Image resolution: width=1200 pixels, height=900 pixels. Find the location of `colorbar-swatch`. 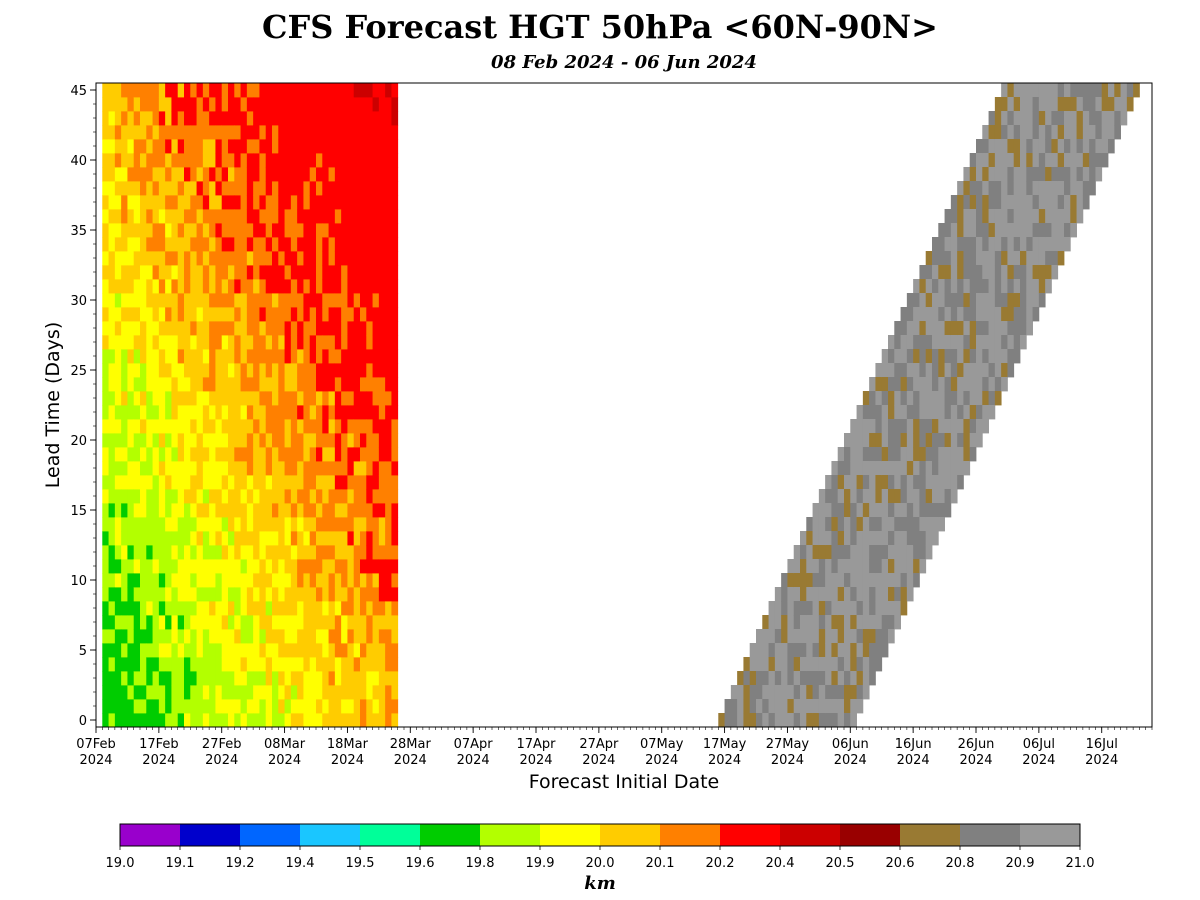

colorbar-swatch is located at coordinates (870, 835).